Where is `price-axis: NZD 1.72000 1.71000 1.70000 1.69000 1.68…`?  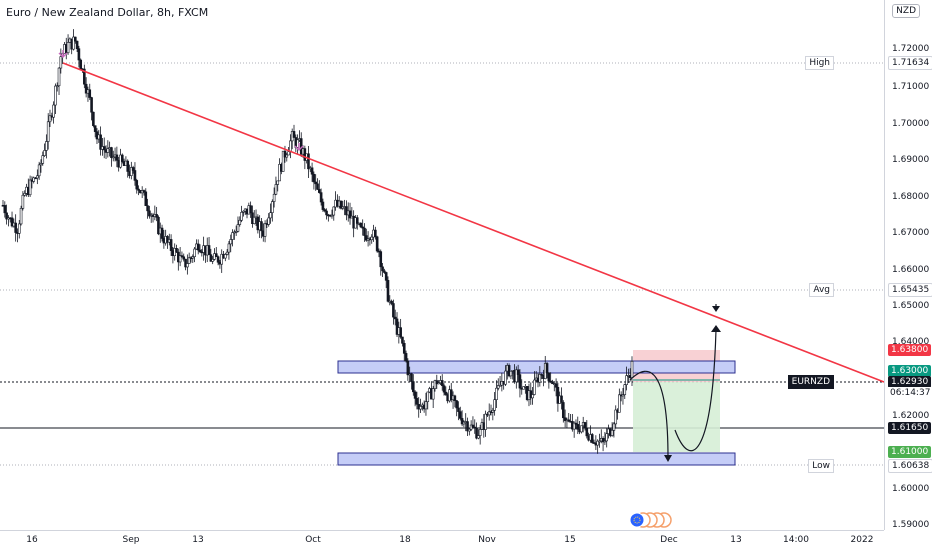 price-axis: NZD 1.72000 1.71000 1.70000 1.69000 1.68… is located at coordinates (908, 265).